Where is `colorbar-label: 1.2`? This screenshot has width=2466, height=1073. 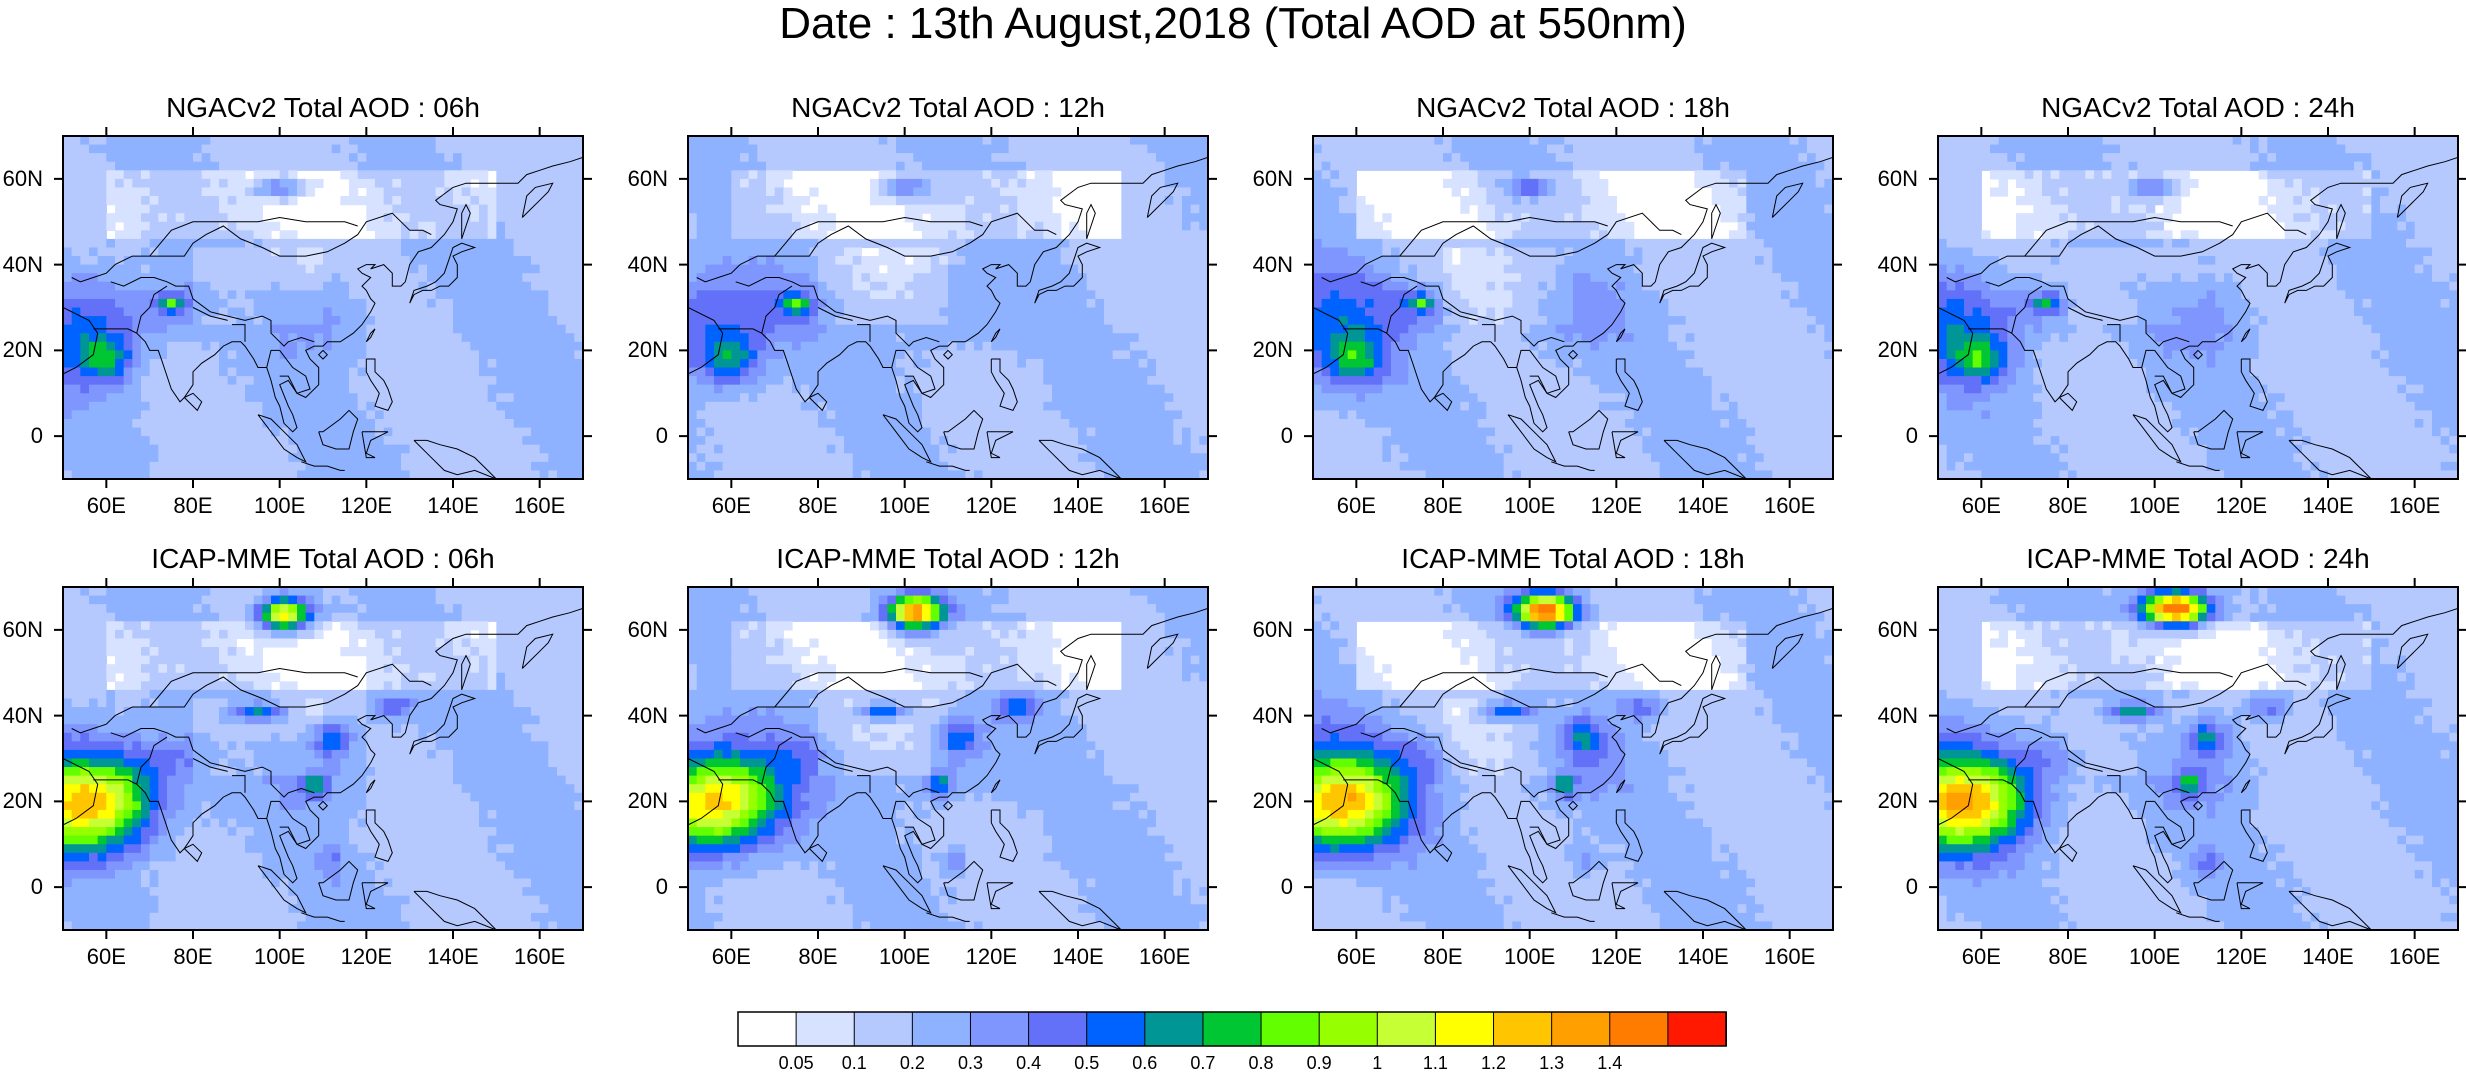
colorbar-label: 1.2 is located at coordinates (1494, 1063).